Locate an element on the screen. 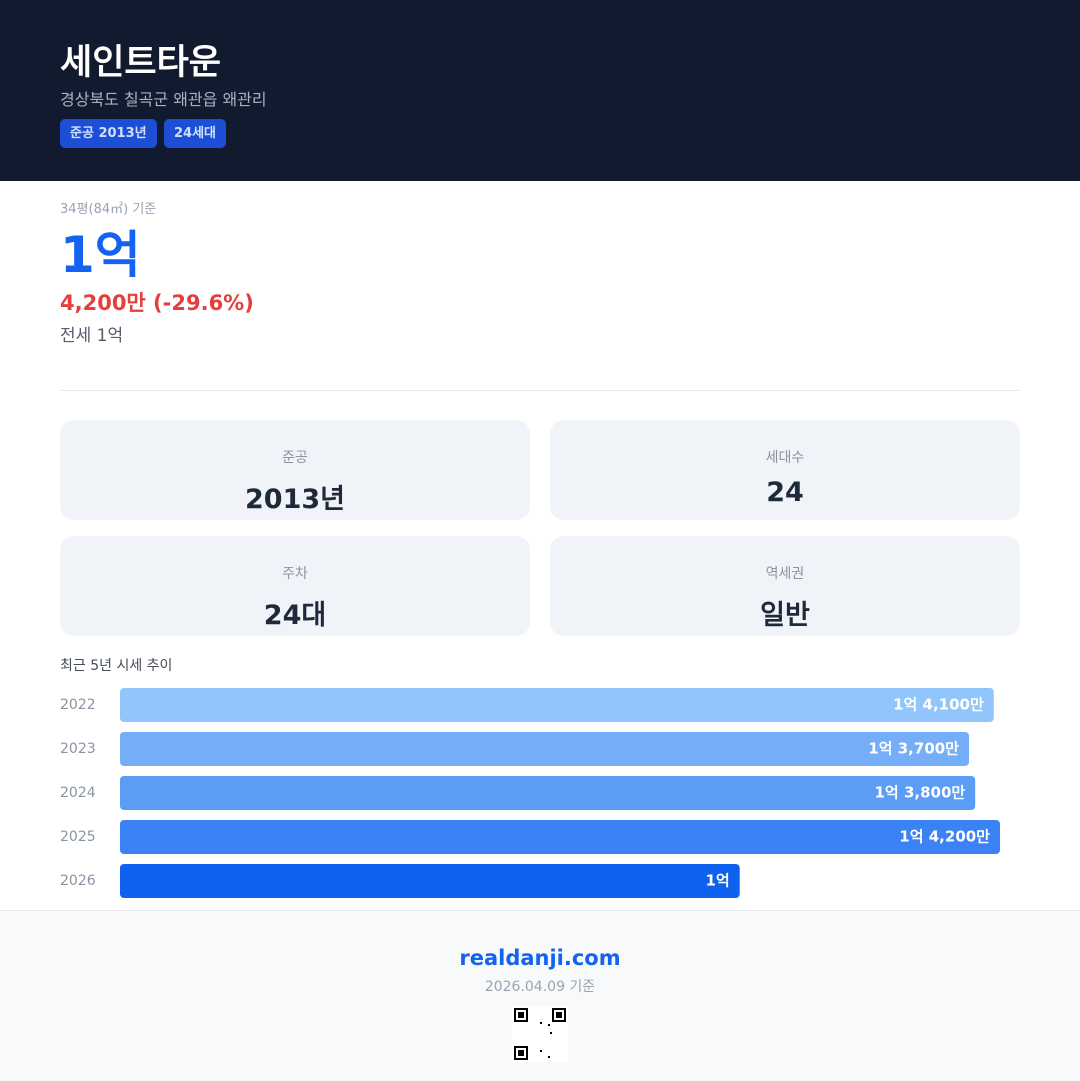 Image resolution: width=1080 pixels, height=1081 pixels. stat-card: 주차 24대 is located at coordinates (295, 586).